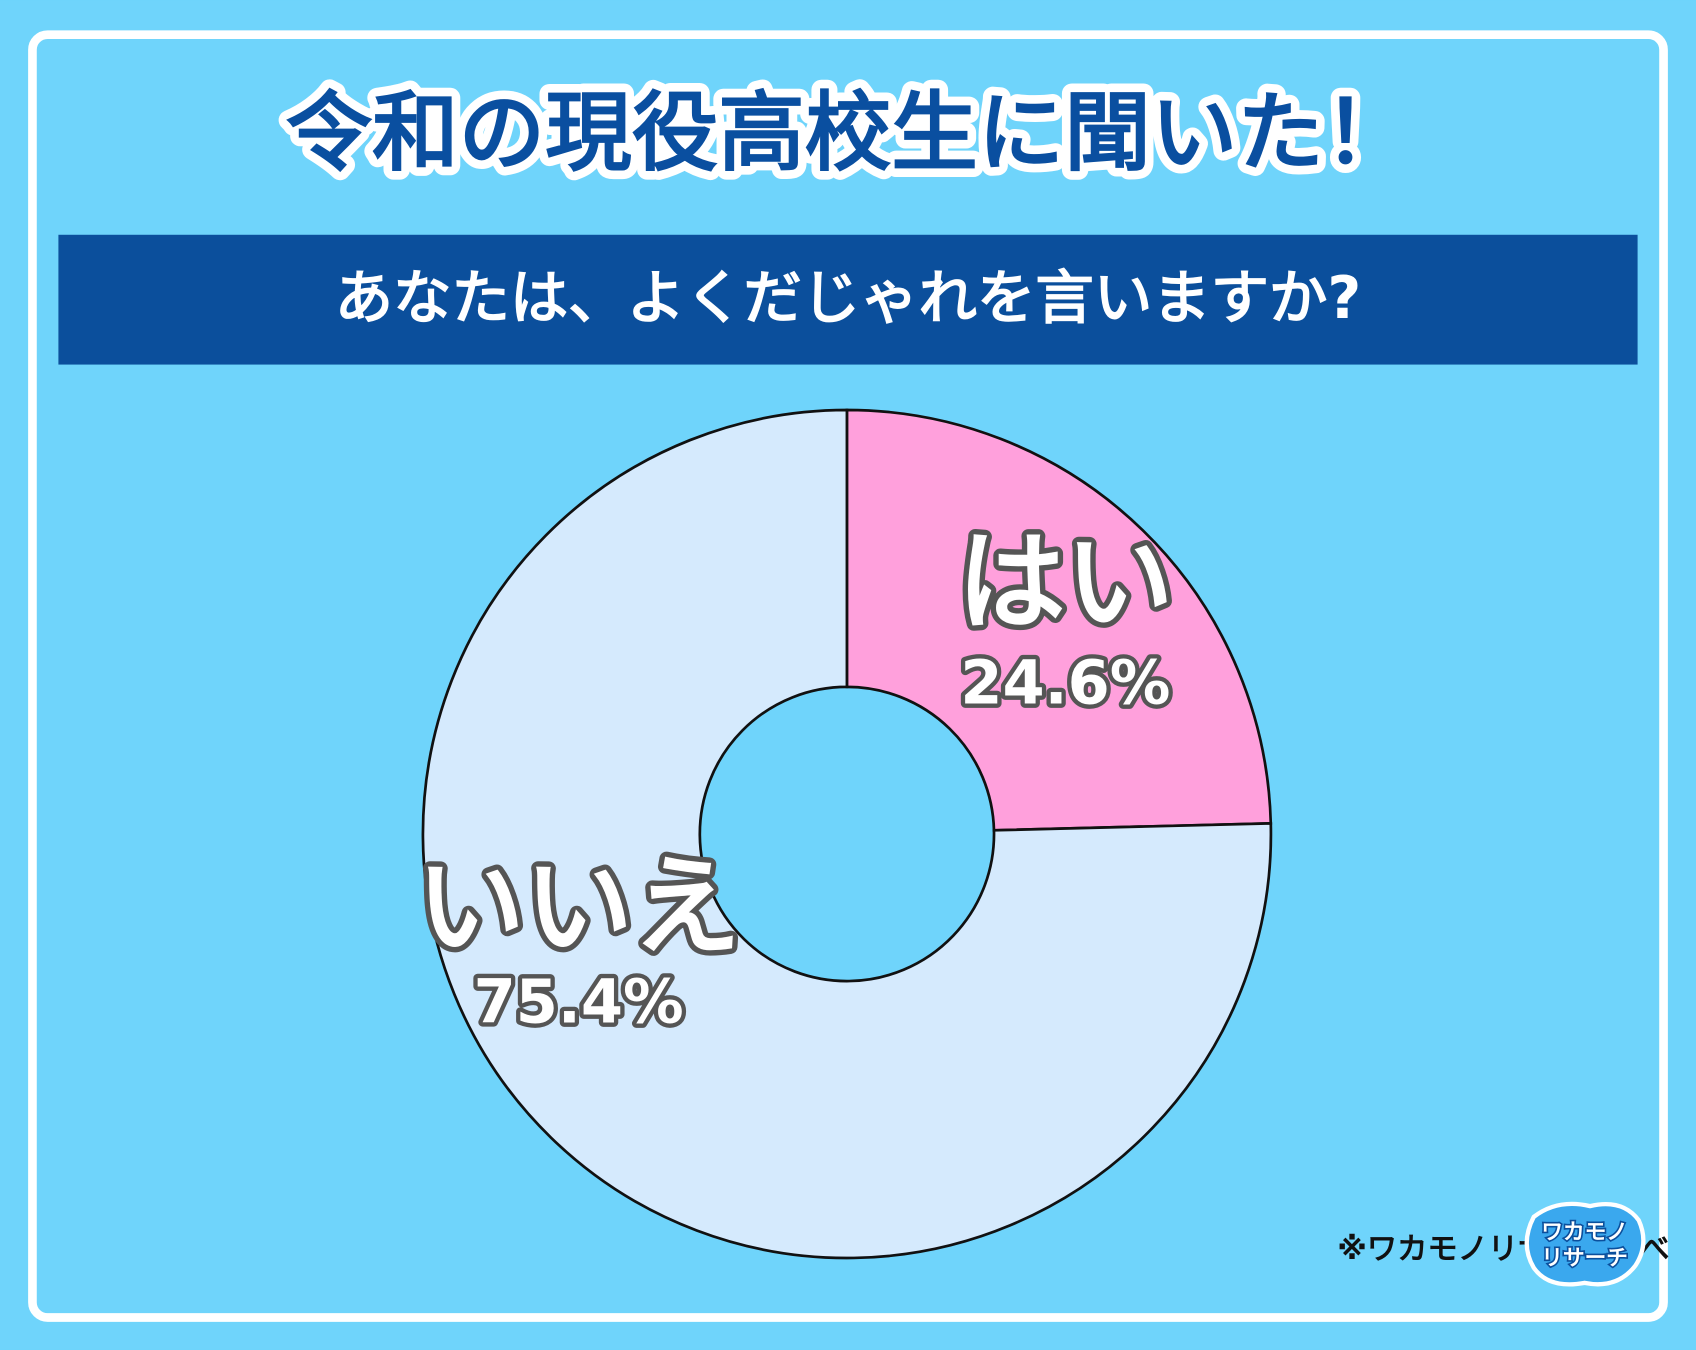  Describe the element at coordinates (1065, 582) in the screenshot. I see `slice-label: はい` at that location.